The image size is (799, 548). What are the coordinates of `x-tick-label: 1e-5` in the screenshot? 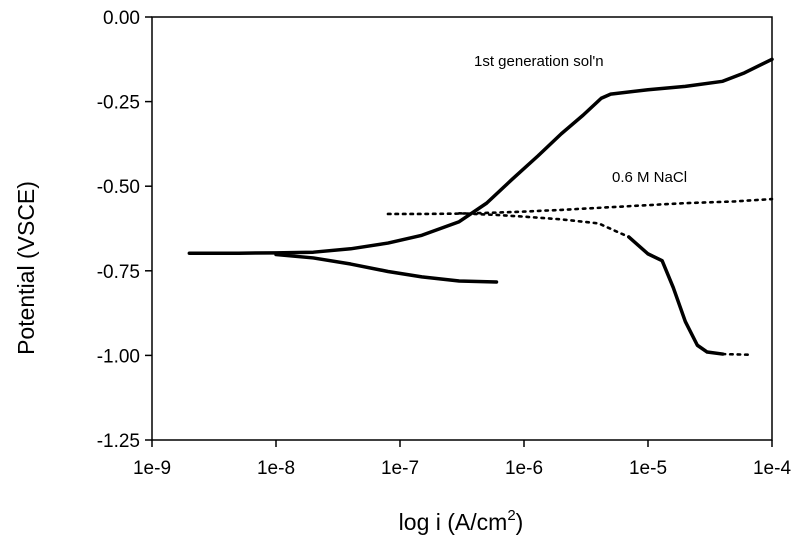 It's located at (648, 468).